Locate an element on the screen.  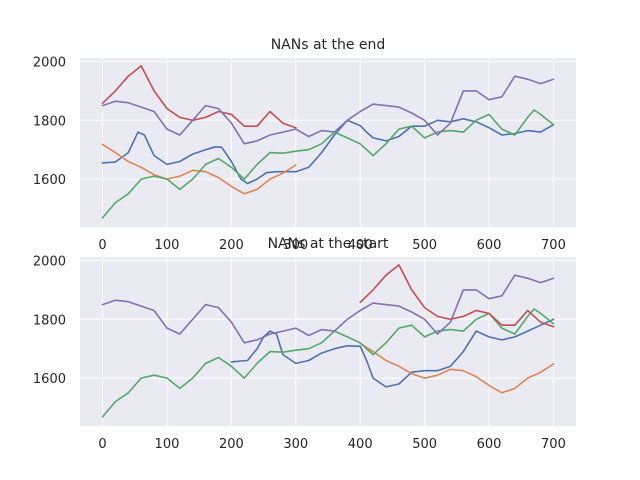
chart-title: NANs at the start is located at coordinates (328, 244).